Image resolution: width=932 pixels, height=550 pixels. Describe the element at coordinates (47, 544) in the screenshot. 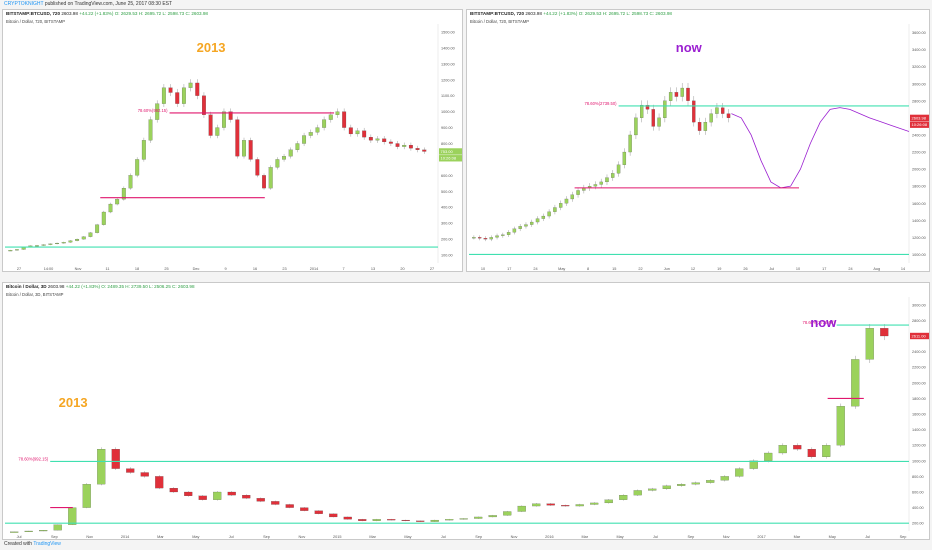

I see `tradingview-link: TradingView` at that location.